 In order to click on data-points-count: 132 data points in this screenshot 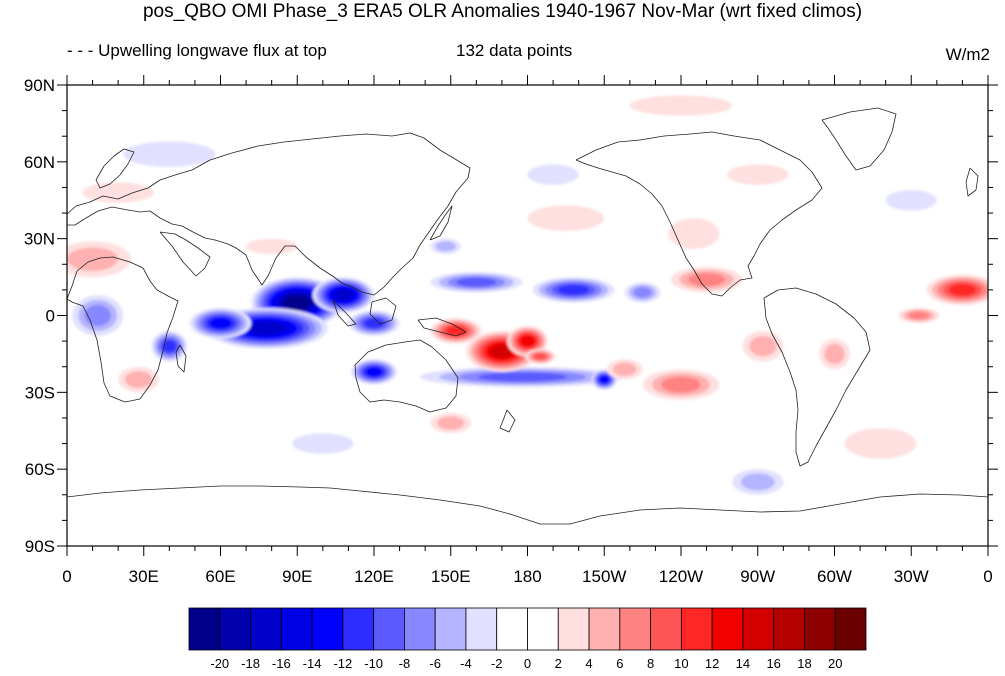, I will do `click(514, 50)`.